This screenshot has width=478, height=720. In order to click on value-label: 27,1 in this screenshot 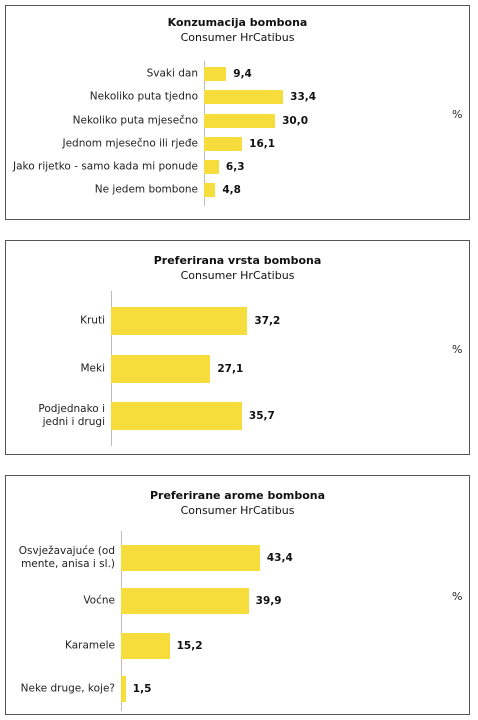, I will do `click(230, 369)`.